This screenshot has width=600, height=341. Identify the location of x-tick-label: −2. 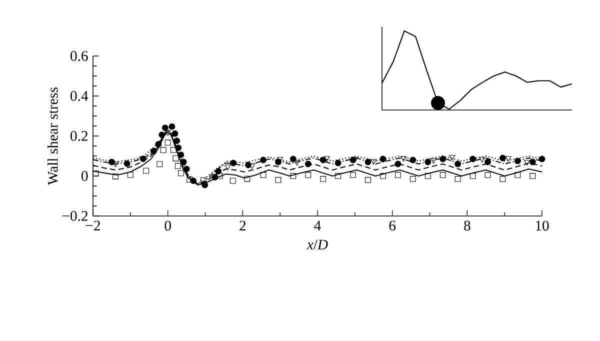
(93, 225).